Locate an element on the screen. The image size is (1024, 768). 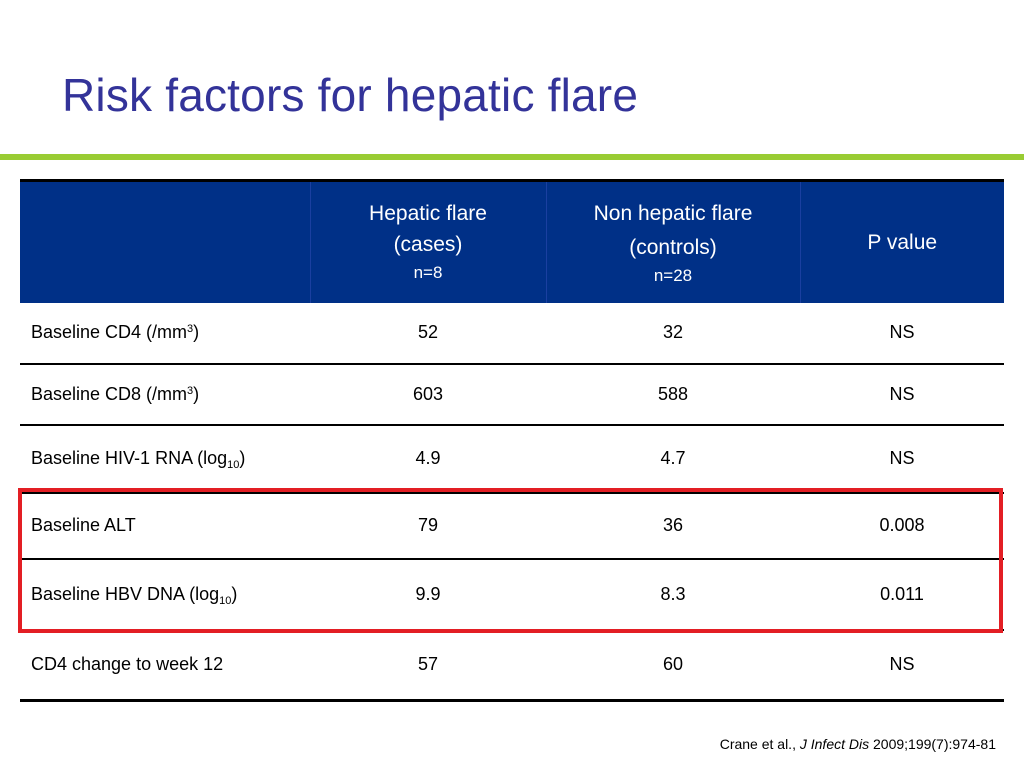
header-hepatic-flare: Hepatic flare (cases) n=8 is located at coordinates (428, 241).